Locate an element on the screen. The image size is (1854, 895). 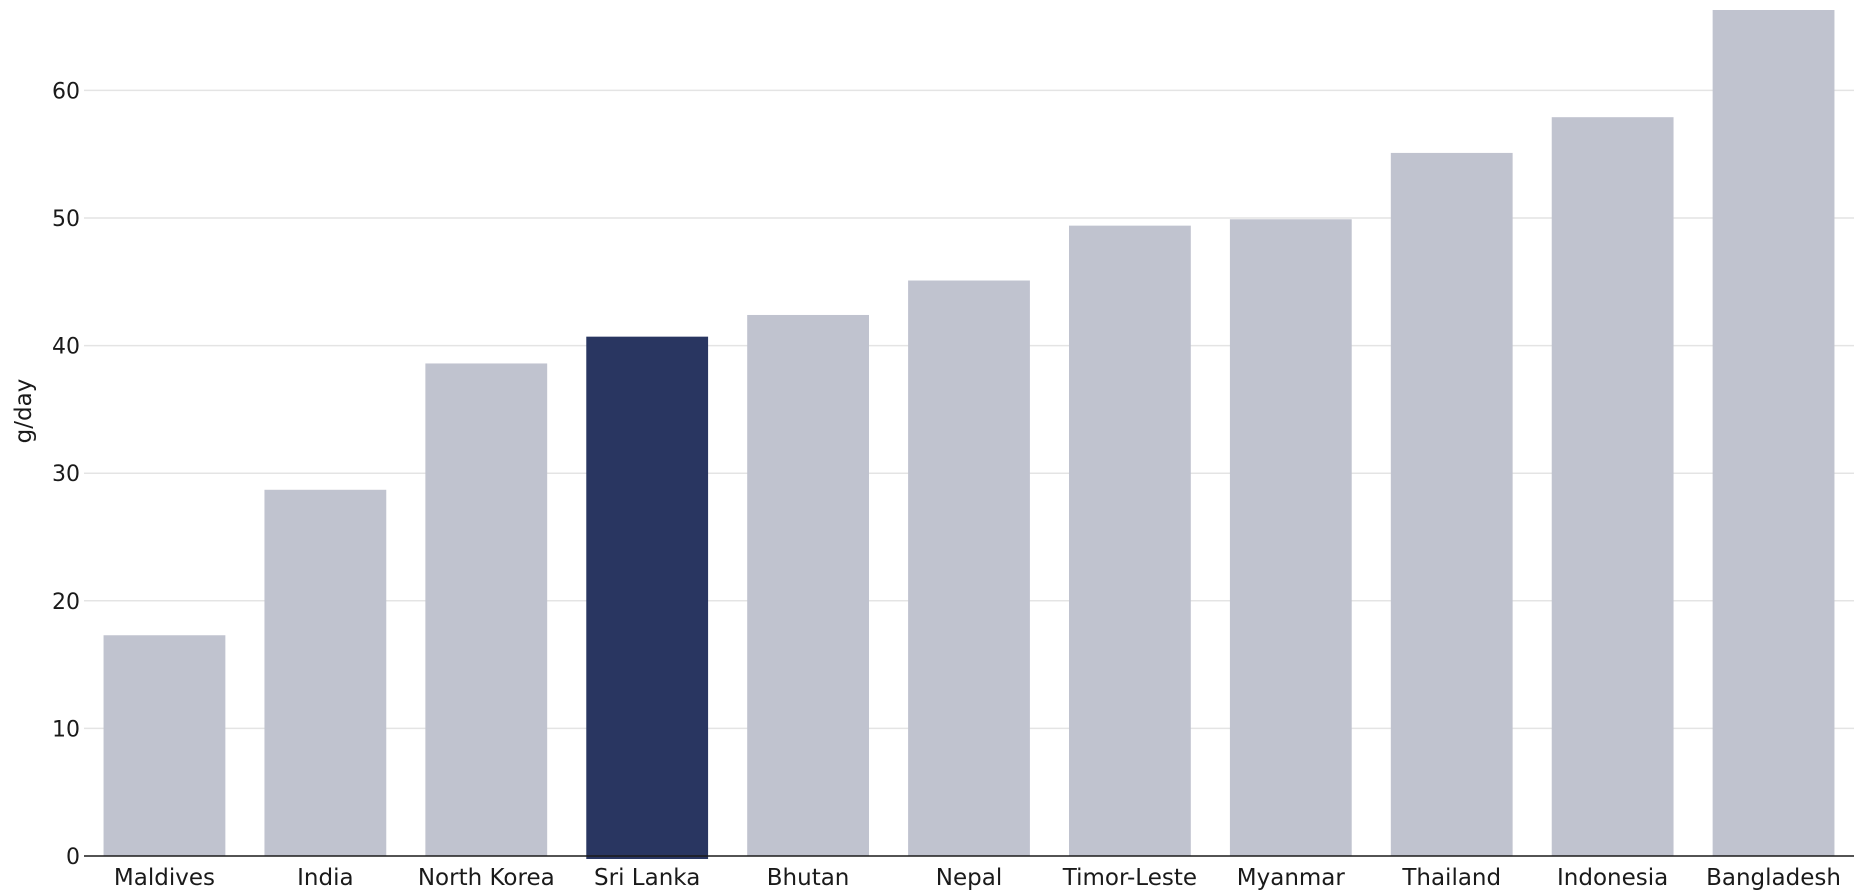
y-tick-label-30: 30 is located at coordinates (66, 474).